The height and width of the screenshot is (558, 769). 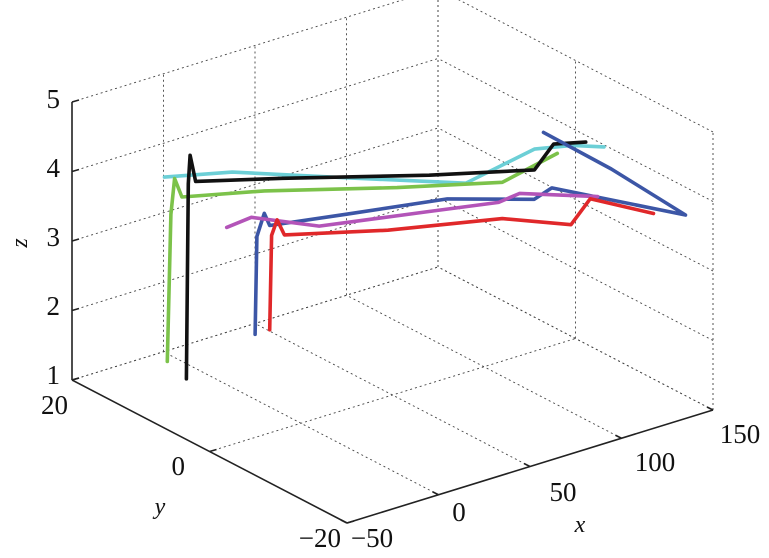 I want to click on z-tick-label: 2, so click(x=54, y=306).